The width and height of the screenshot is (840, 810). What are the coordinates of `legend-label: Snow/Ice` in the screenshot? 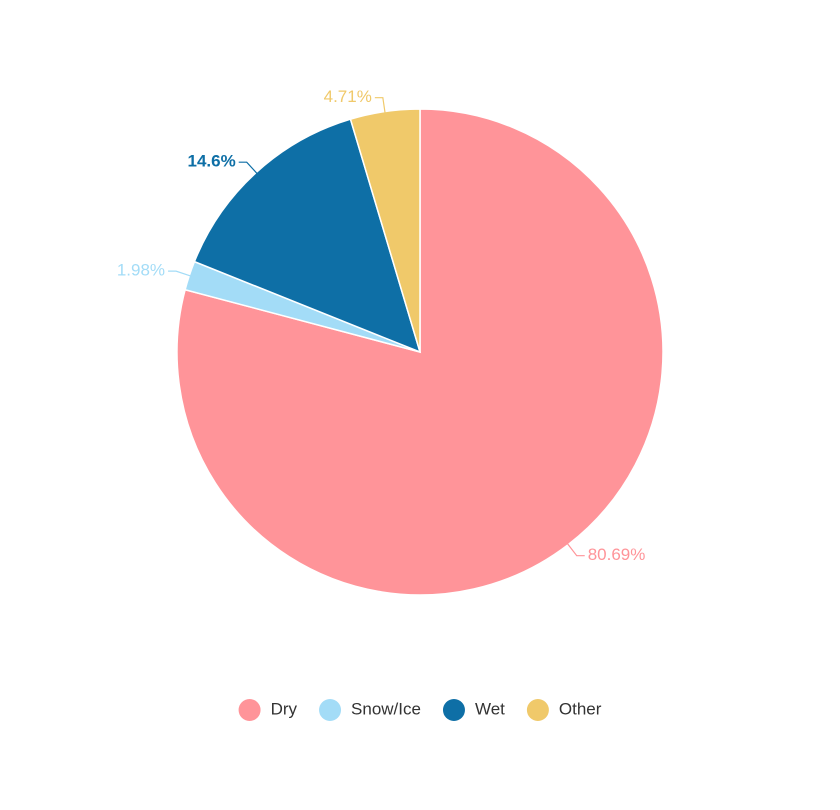 It's located at (386, 708).